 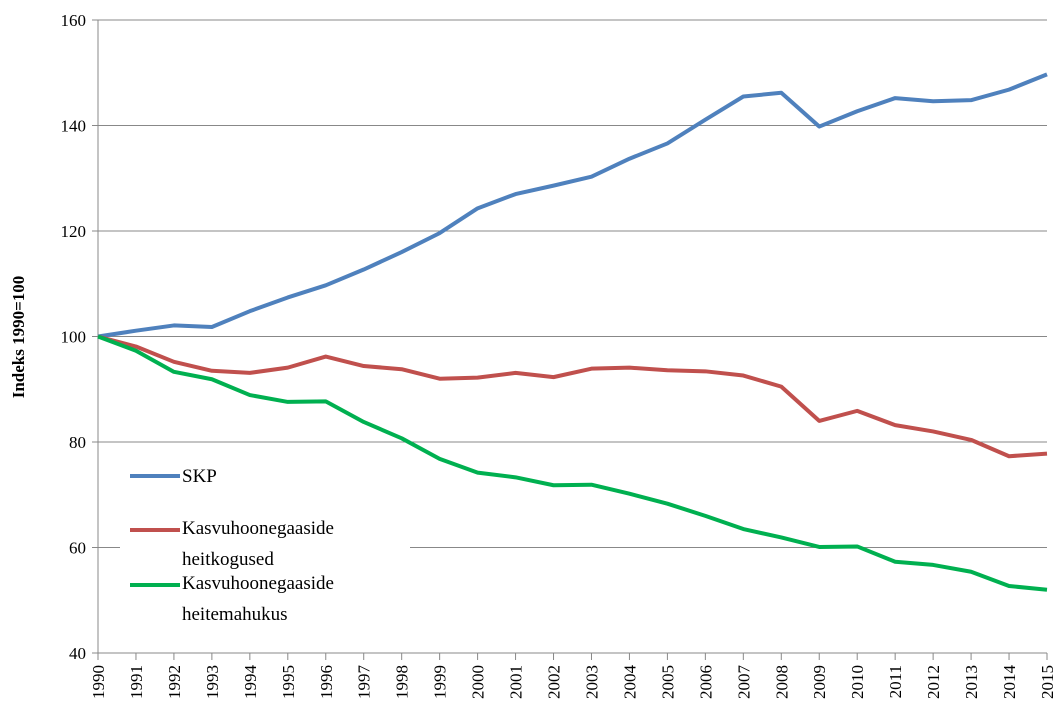 What do you see at coordinates (1046, 682) in the screenshot?
I see `x-tick-label: 2015` at bounding box center [1046, 682].